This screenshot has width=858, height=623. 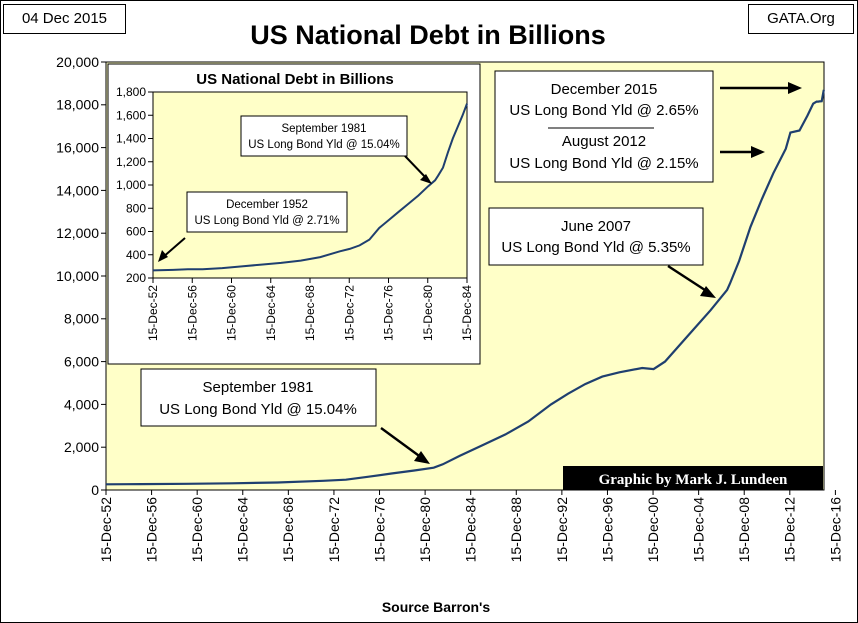 What do you see at coordinates (81, 404) in the screenshot?
I see `main-ytick-label-2: 4,000` at bounding box center [81, 404].